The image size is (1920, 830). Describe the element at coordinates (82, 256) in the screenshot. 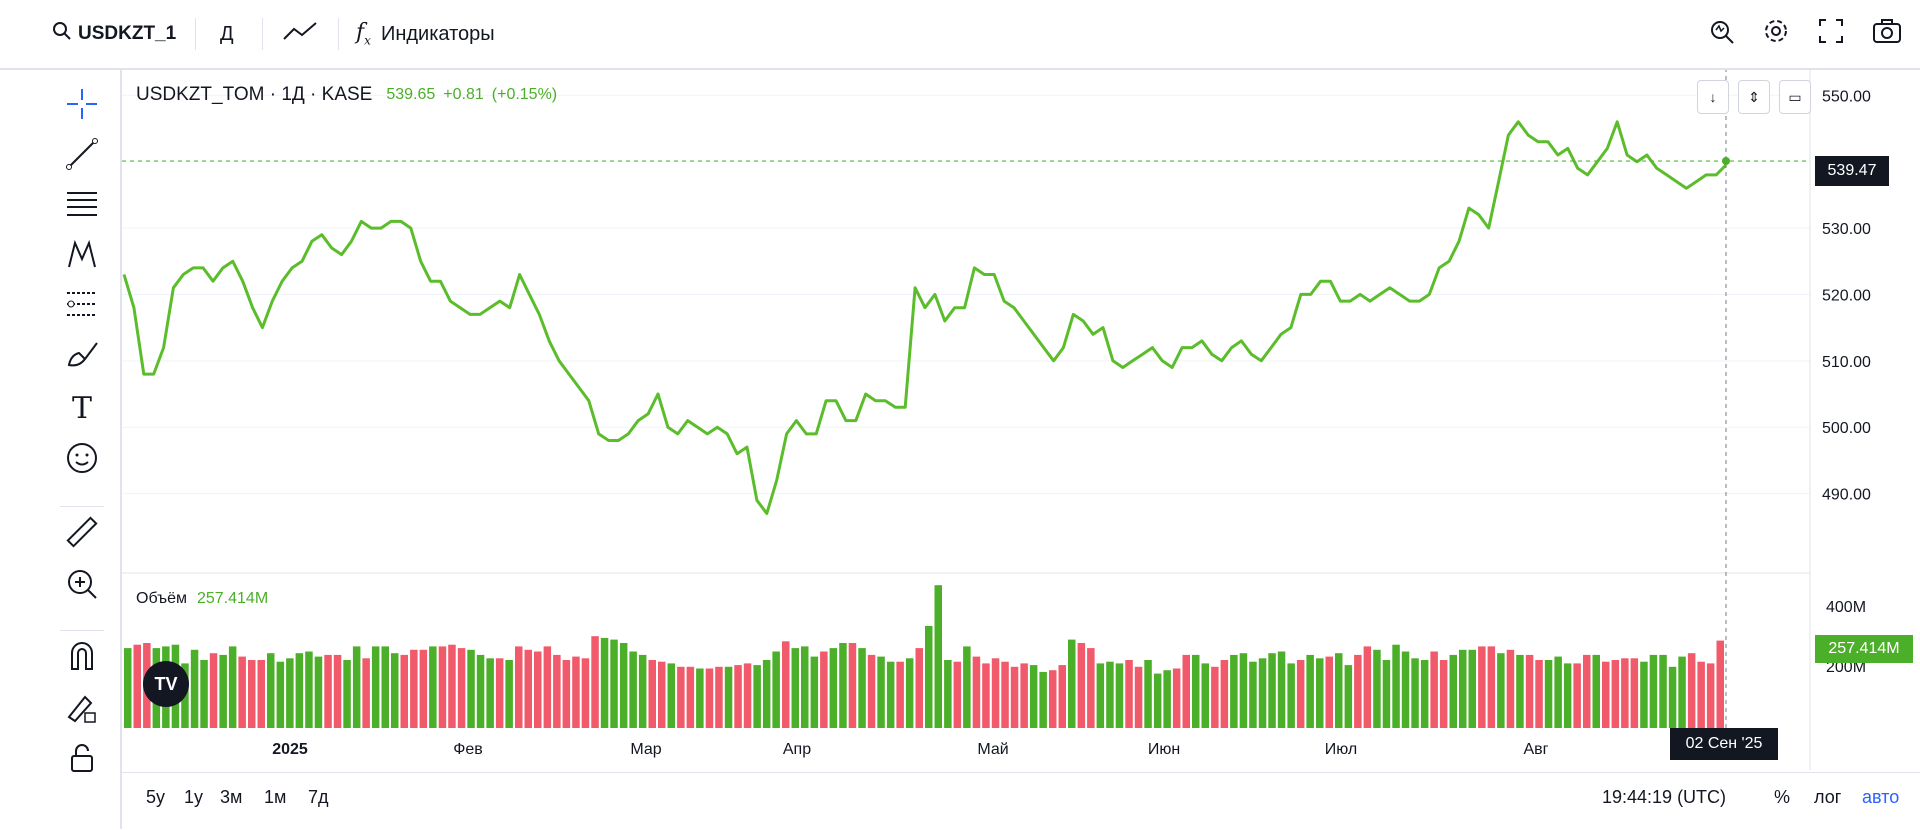

I see `pattern-tool` at that location.